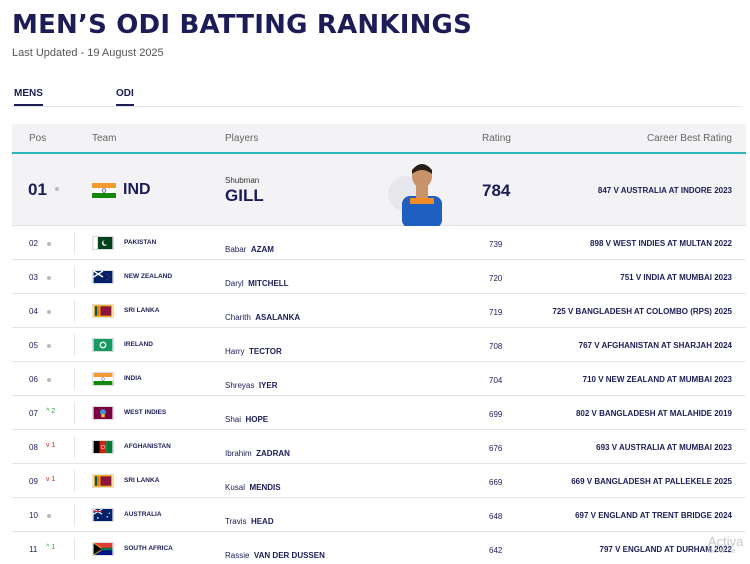  I want to click on rank-up-indicator: ^ 1, so click(51, 547).